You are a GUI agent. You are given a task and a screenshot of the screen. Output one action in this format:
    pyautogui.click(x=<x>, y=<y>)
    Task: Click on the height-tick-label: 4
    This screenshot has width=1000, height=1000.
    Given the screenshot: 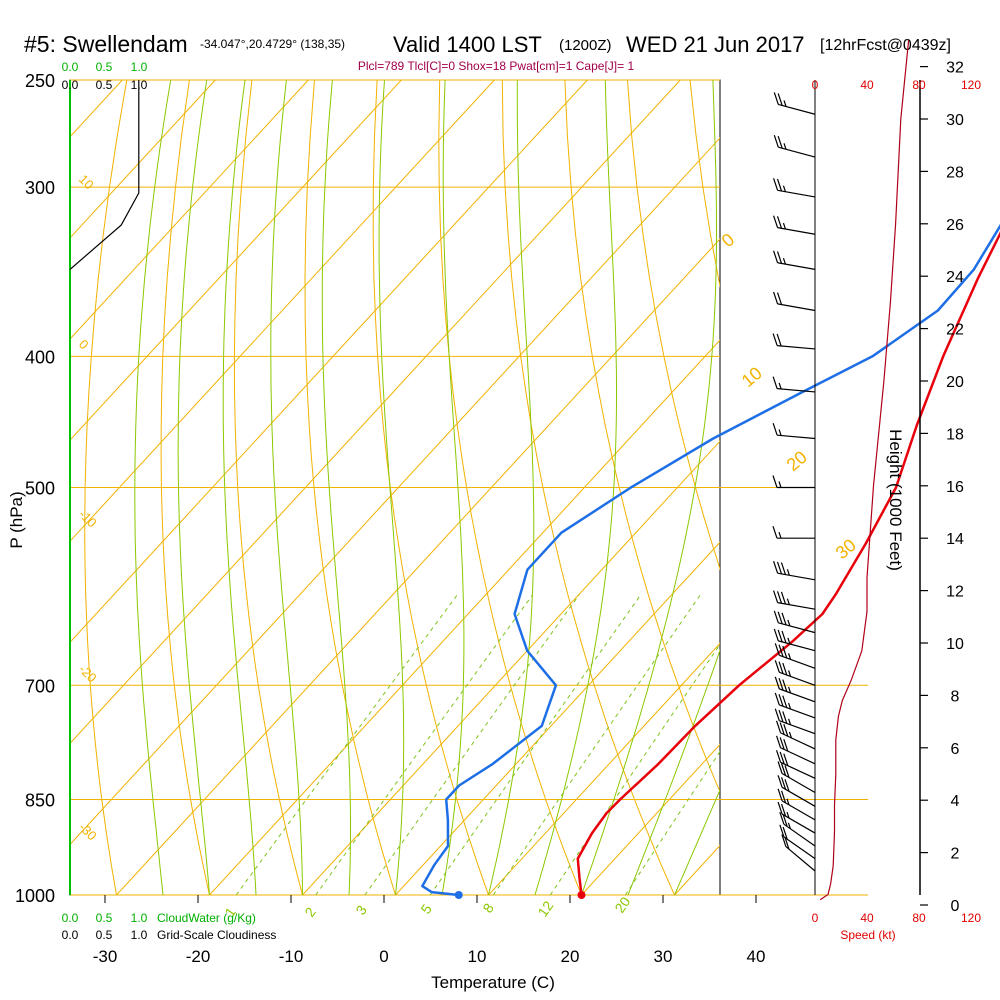 What is the action you would take?
    pyautogui.click(x=955, y=801)
    